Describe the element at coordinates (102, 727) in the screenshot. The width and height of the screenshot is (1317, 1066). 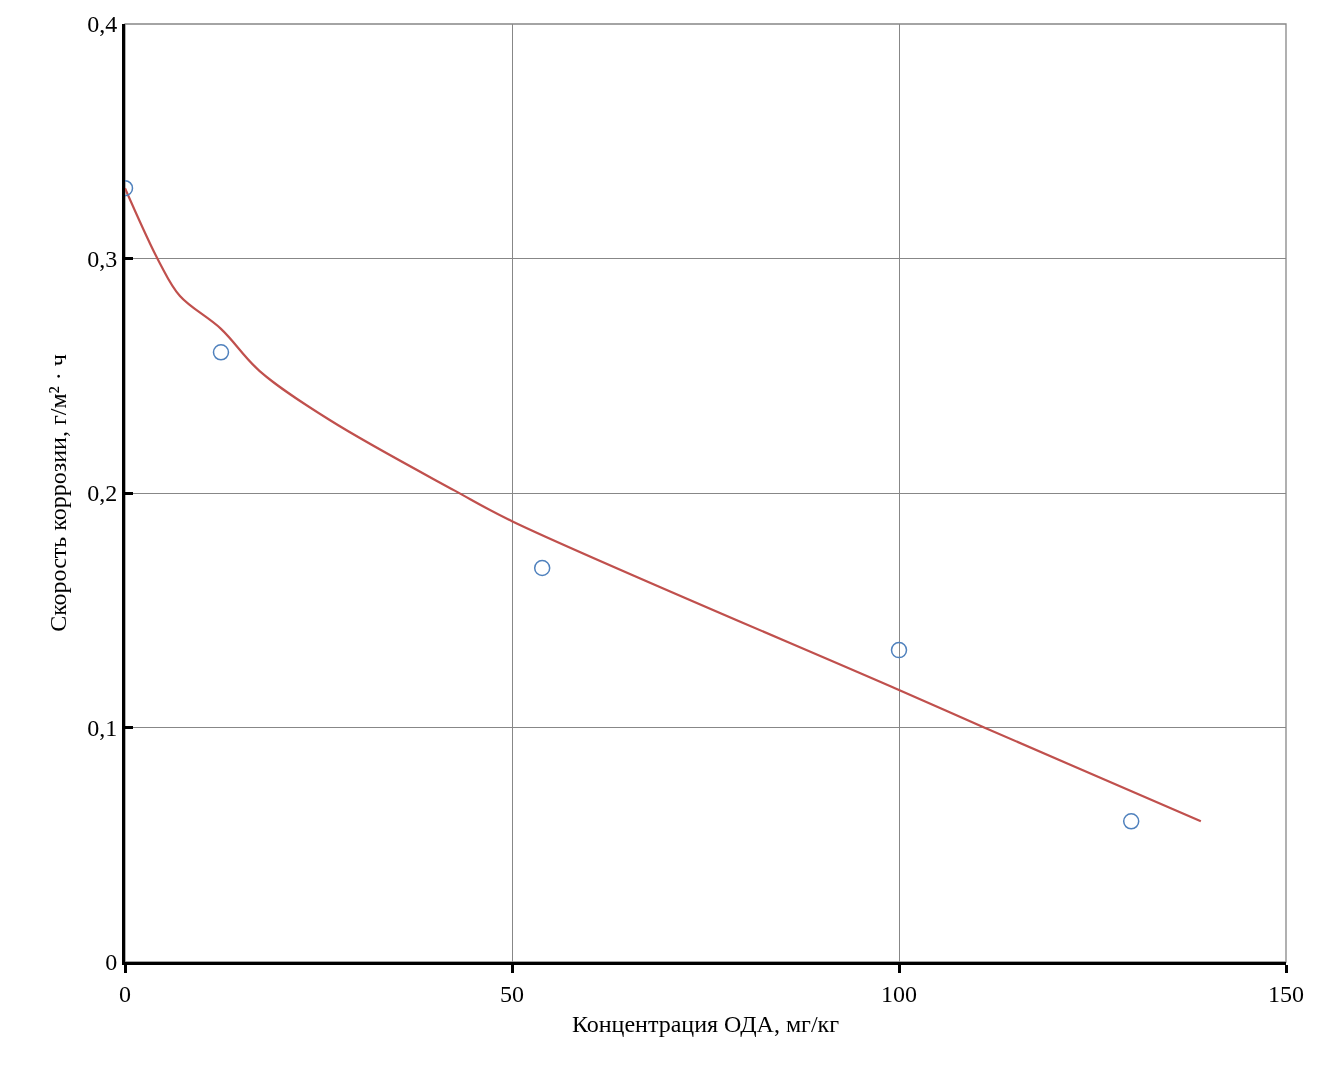
I see `y-tick-label: 0,1` at that location.